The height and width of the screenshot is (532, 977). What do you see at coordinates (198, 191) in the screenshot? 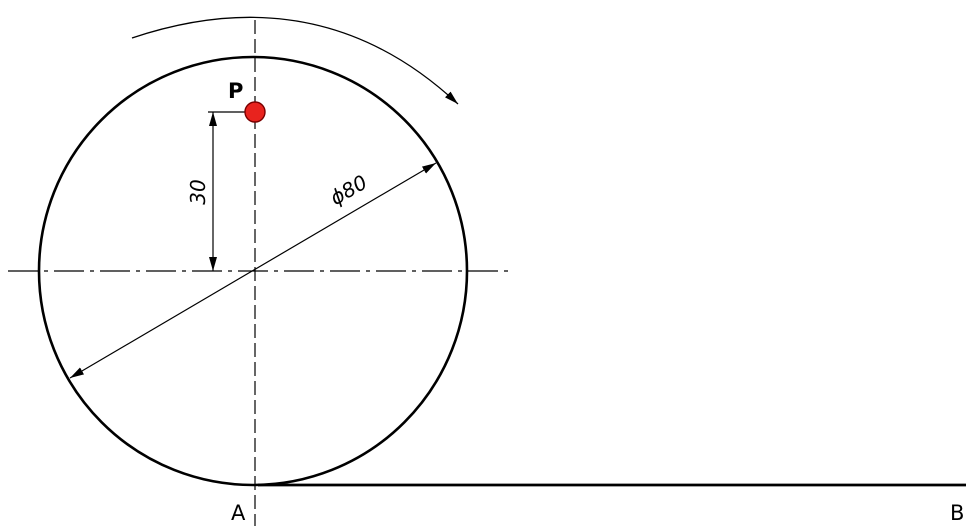
I see `dimension-label-30: 30` at bounding box center [198, 191].